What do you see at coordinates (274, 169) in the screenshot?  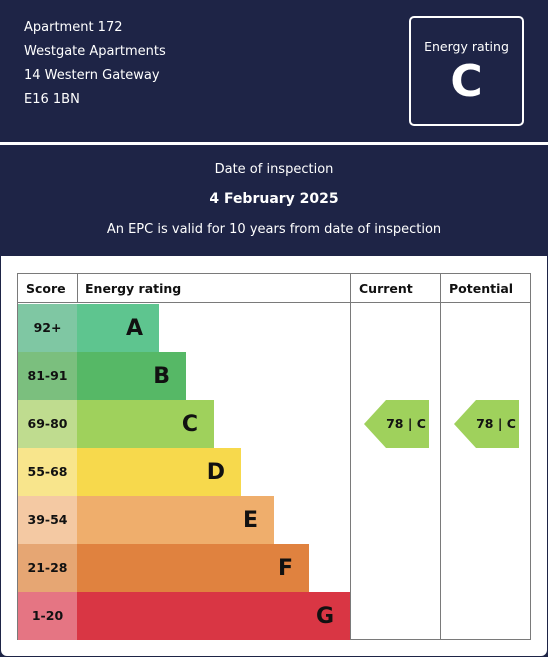 I see `inspection-label: Date of inspection` at bounding box center [274, 169].